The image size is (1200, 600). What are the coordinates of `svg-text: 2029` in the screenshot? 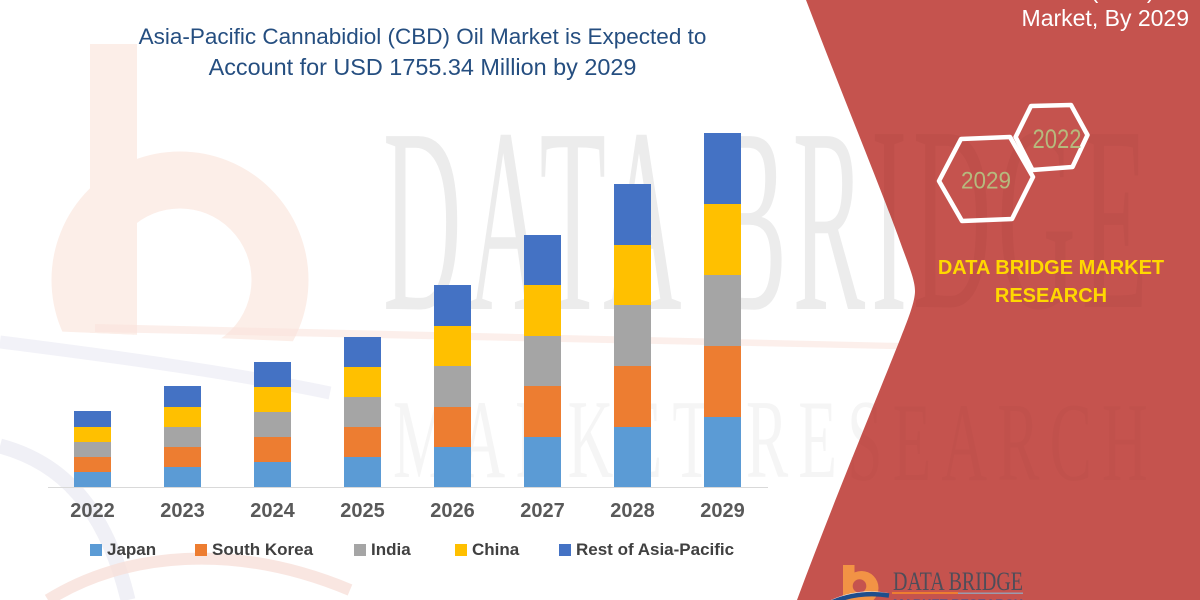 It's located at (986, 181).